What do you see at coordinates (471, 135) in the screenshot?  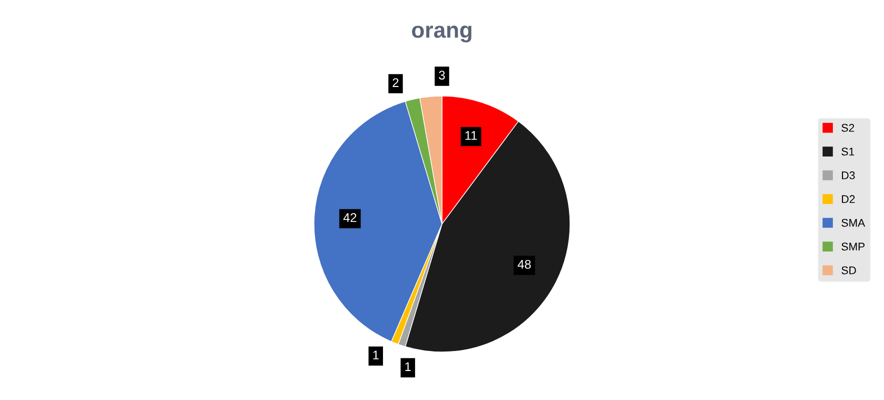 I see `data-label: 11` at bounding box center [471, 135].